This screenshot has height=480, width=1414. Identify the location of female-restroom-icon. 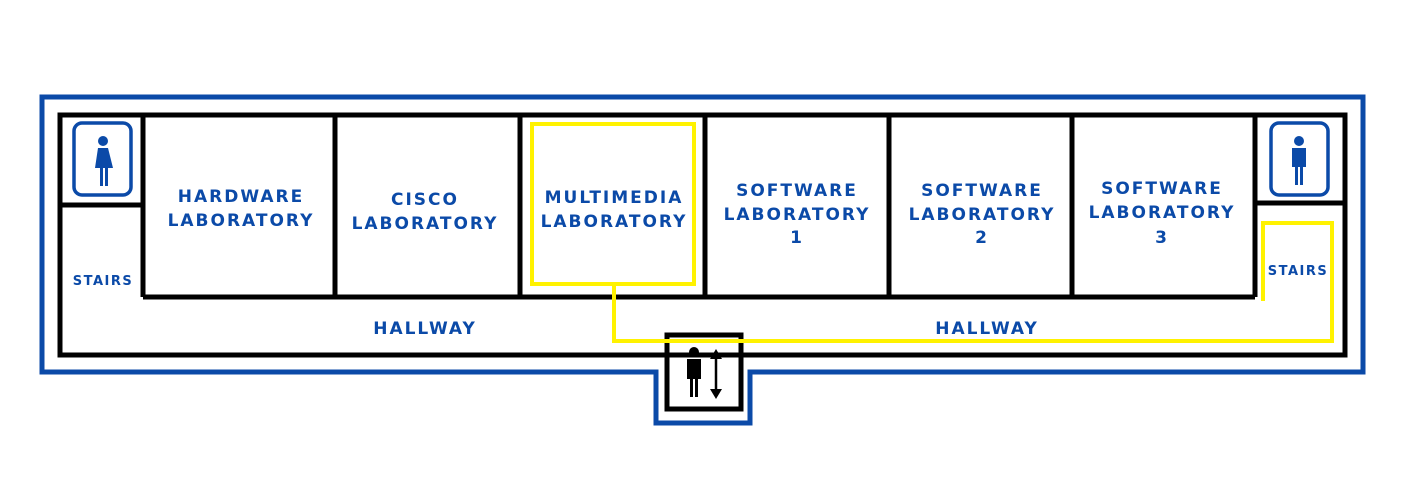
(102, 159).